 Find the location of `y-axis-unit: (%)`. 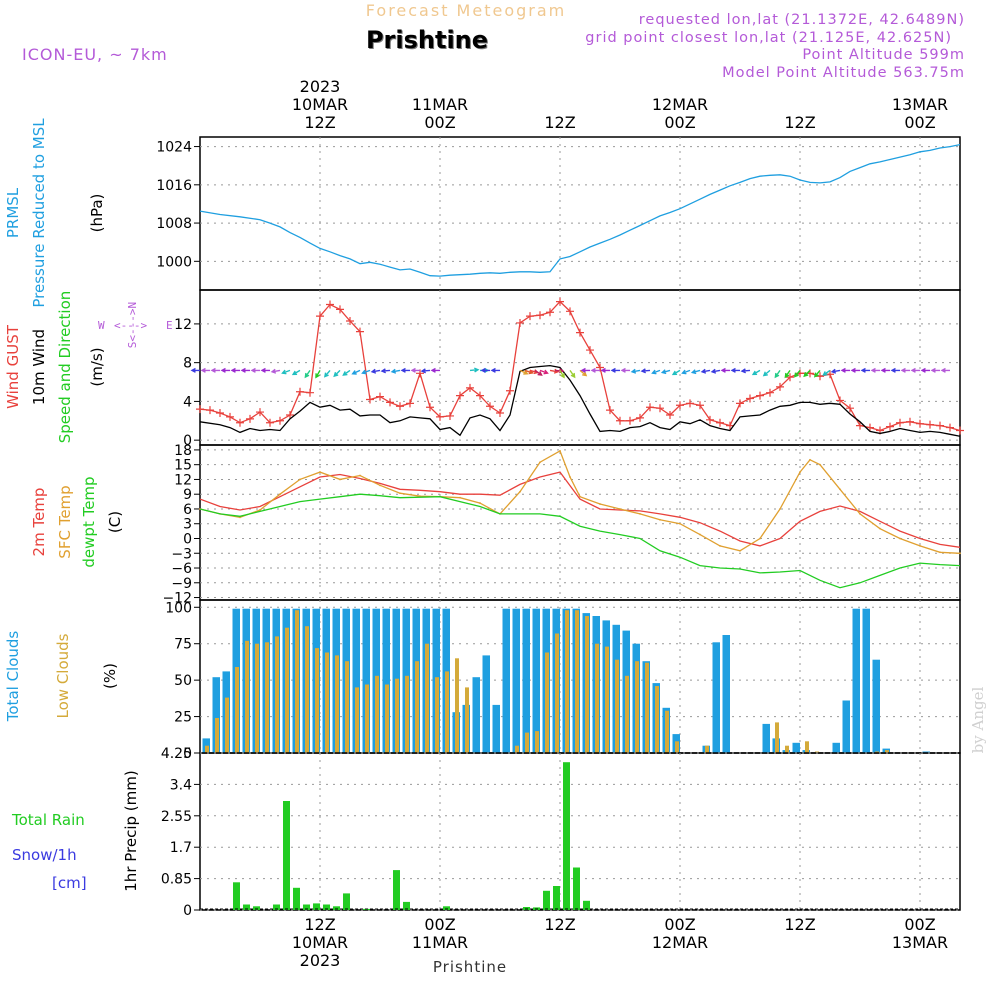

y-axis-unit: (%) is located at coordinates (110, 676).